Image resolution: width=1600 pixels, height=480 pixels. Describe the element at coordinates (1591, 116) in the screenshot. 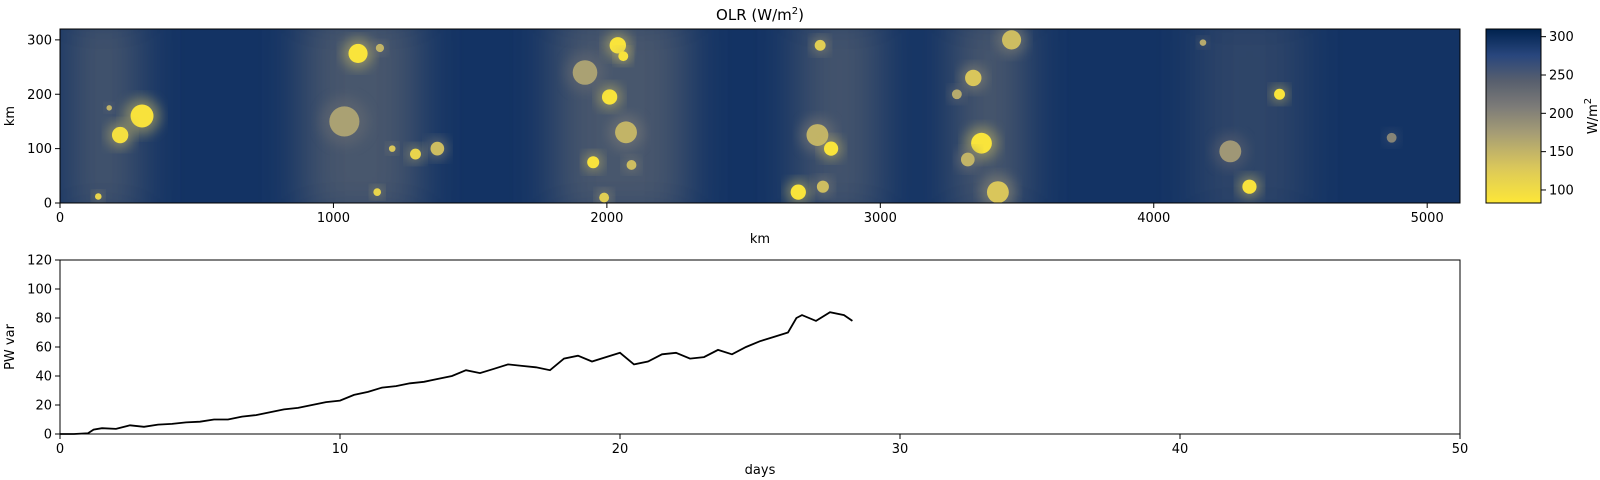

I see `colorbar-label: W/m2` at that location.